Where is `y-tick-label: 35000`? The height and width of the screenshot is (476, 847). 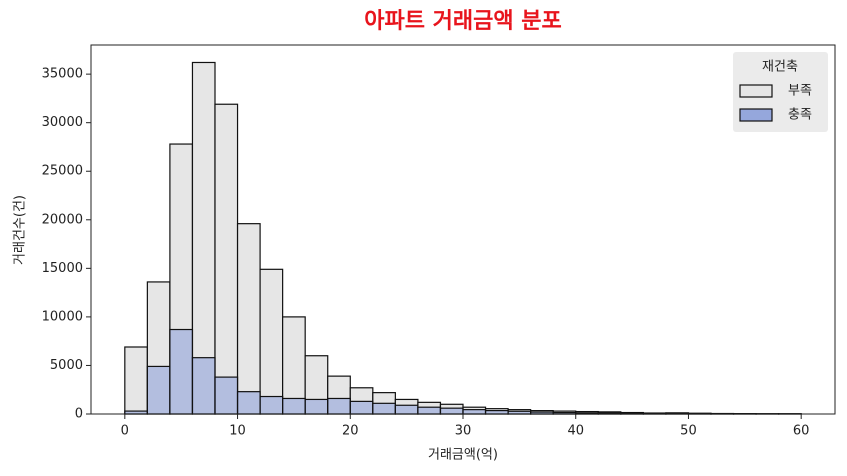 y-tick-label: 35000 is located at coordinates (62, 74).